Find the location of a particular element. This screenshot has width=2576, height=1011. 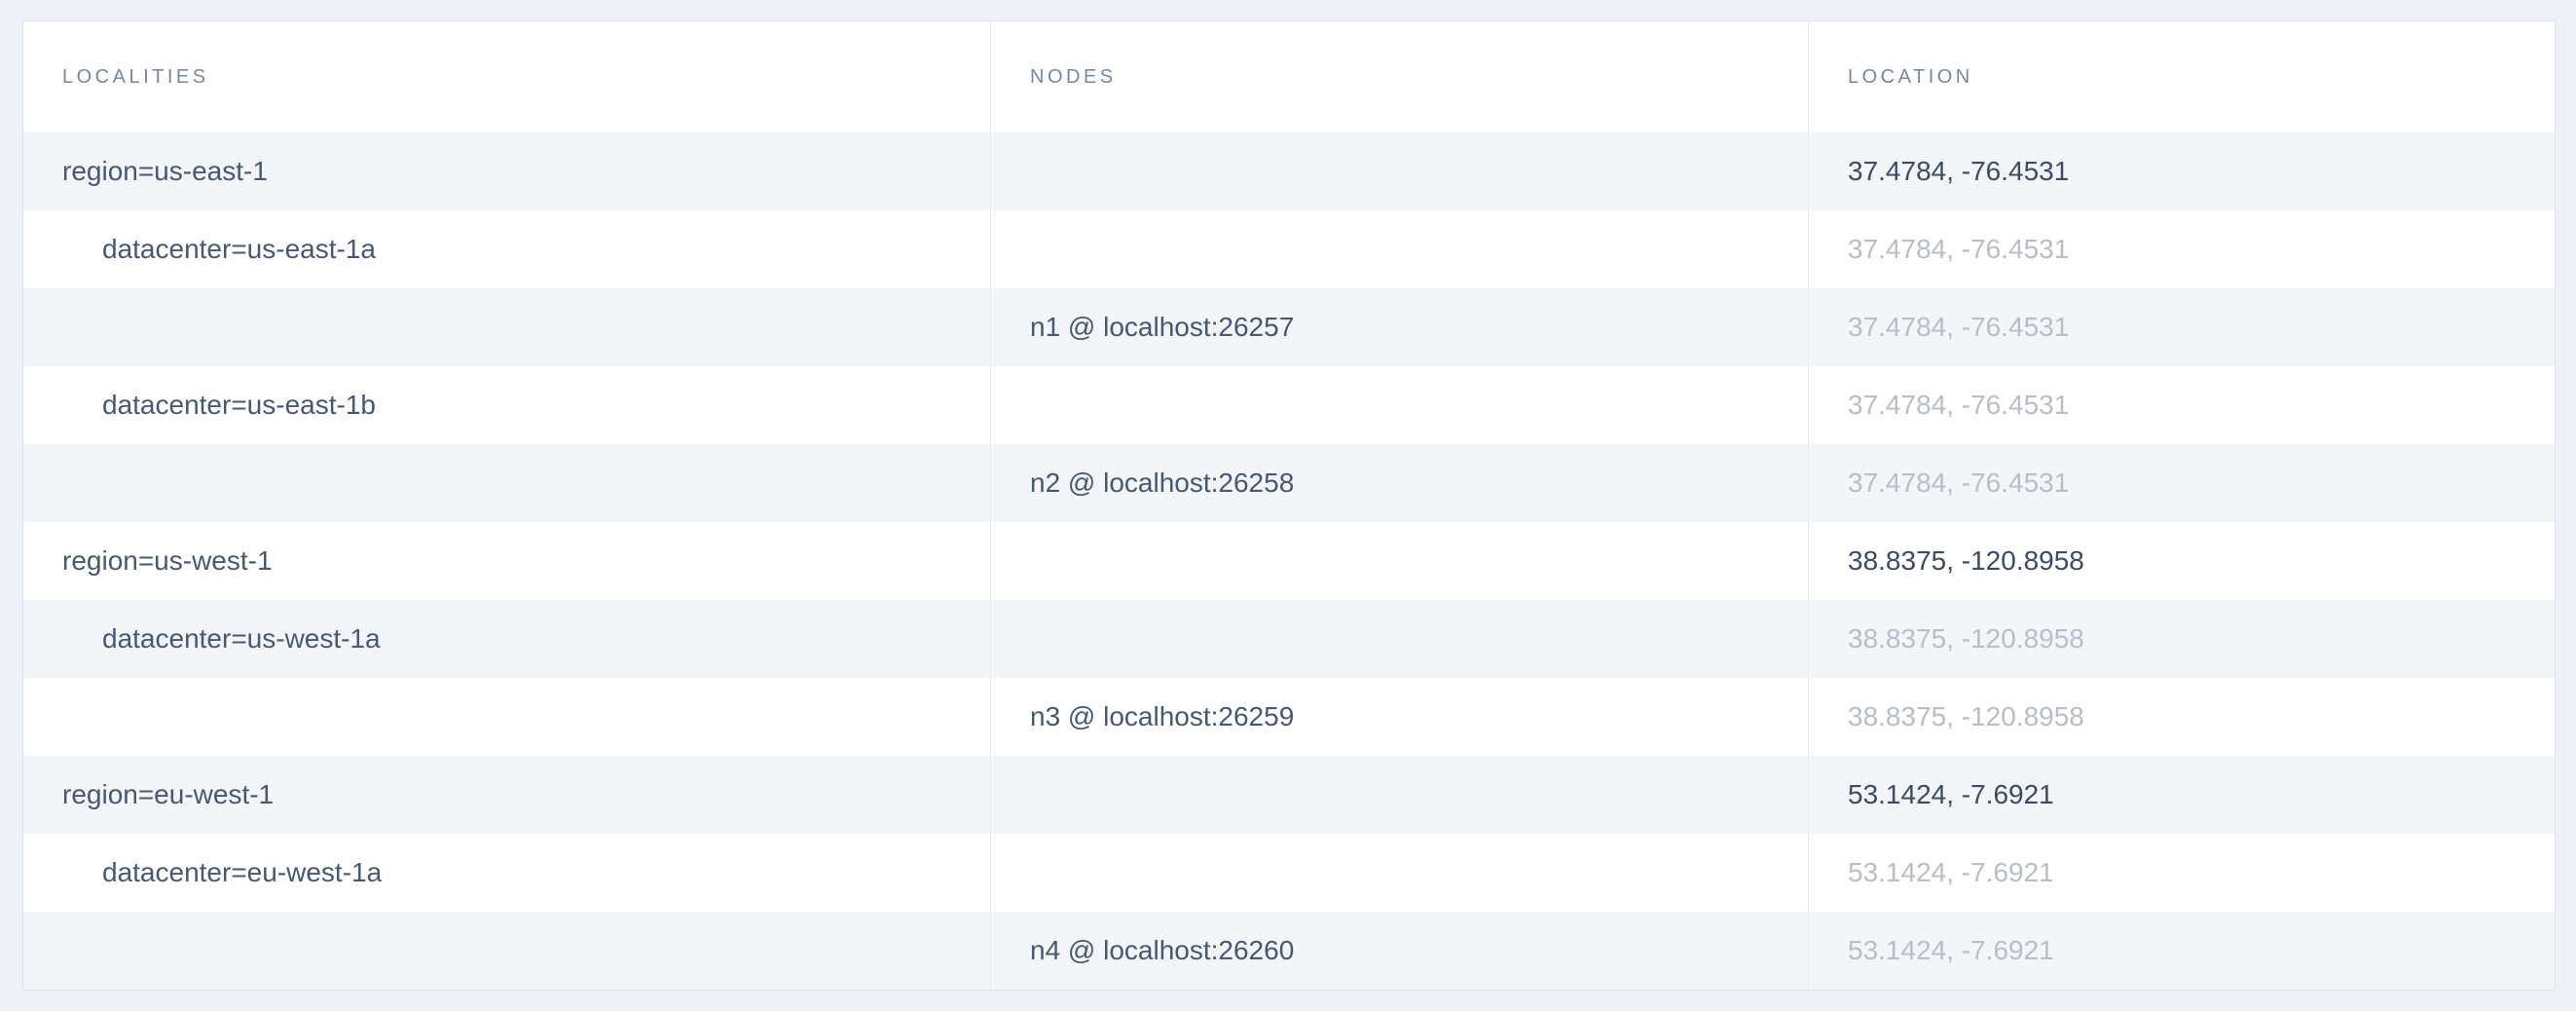

table-row: region=us-west-1 38.8375, -120.8958 is located at coordinates (1289, 561).